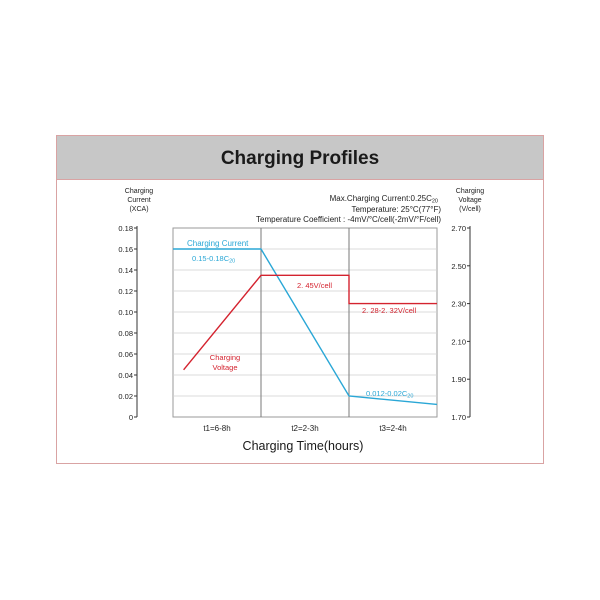 The height and width of the screenshot is (600, 600). I want to click on right-tick-label: 2.50, so click(458, 266).